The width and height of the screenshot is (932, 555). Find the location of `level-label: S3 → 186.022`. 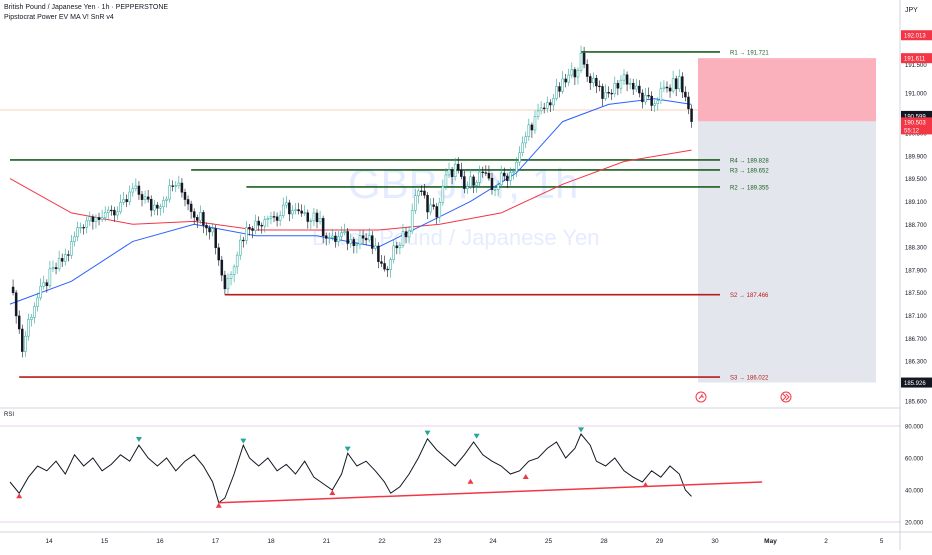

level-label: S3 → 186.022 is located at coordinates (749, 379).